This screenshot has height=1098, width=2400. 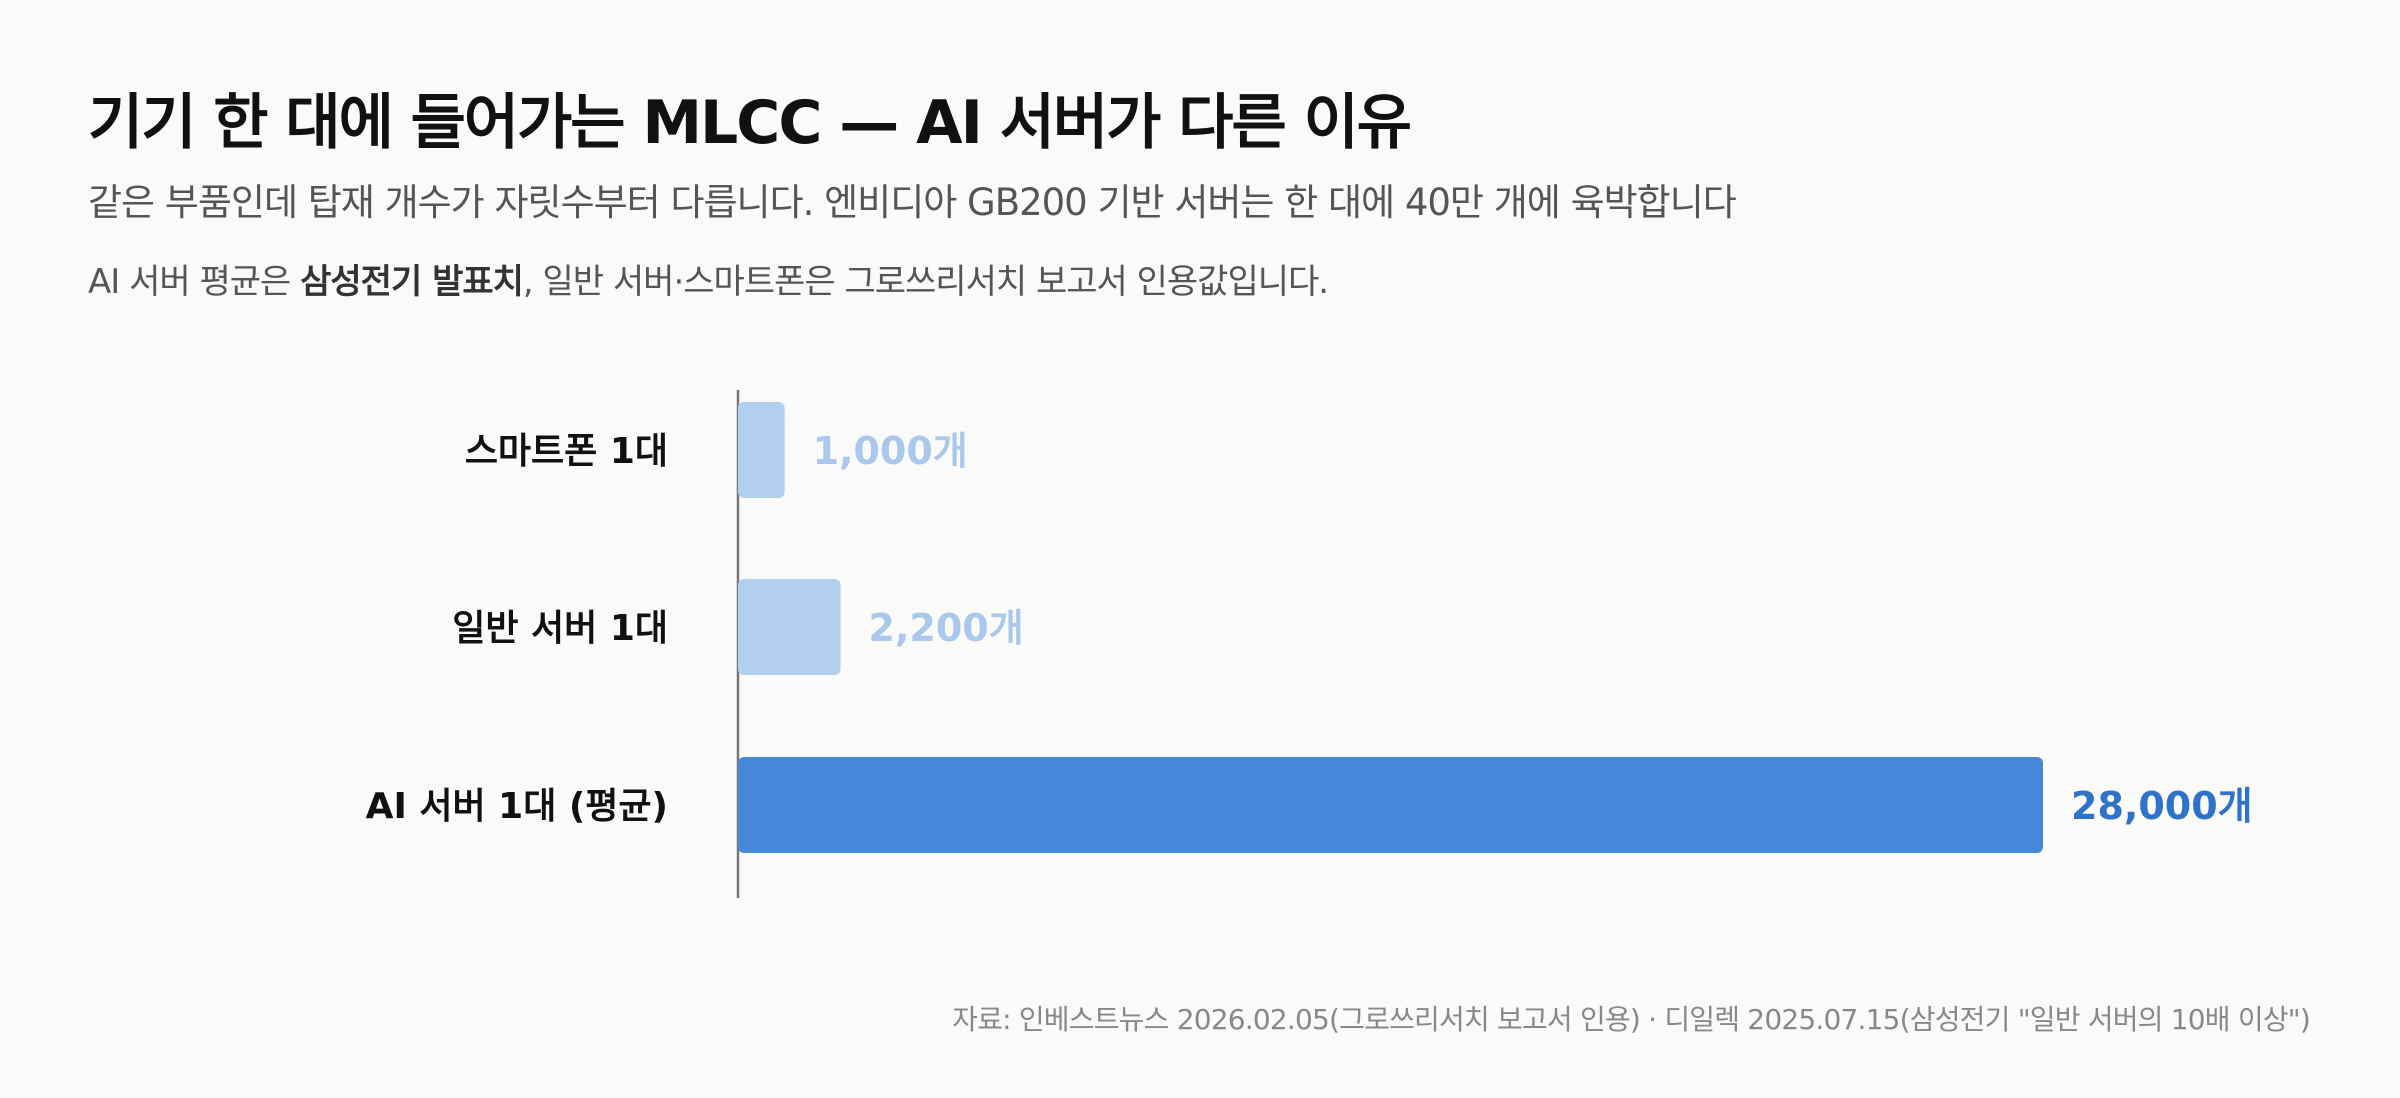 What do you see at coordinates (194, 282) in the screenshot?
I see `note-prefix: AI 서버 평균은` at bounding box center [194, 282].